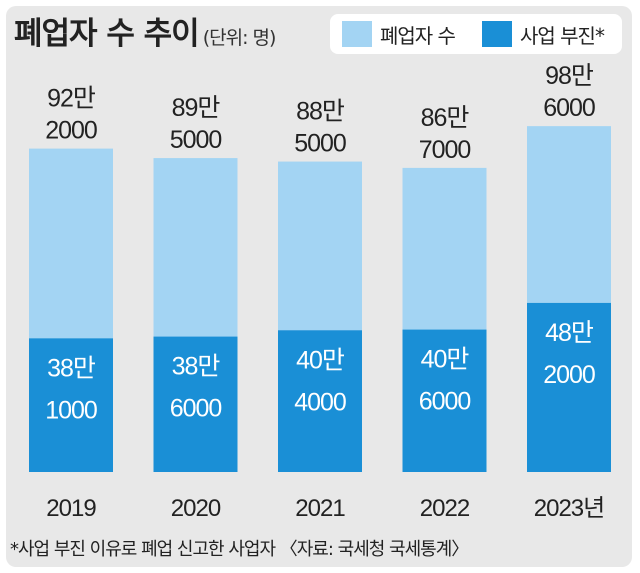 The width and height of the screenshot is (640, 573). What do you see at coordinates (497, 34) in the screenshot?
I see `legend-swatch-slump` at bounding box center [497, 34].